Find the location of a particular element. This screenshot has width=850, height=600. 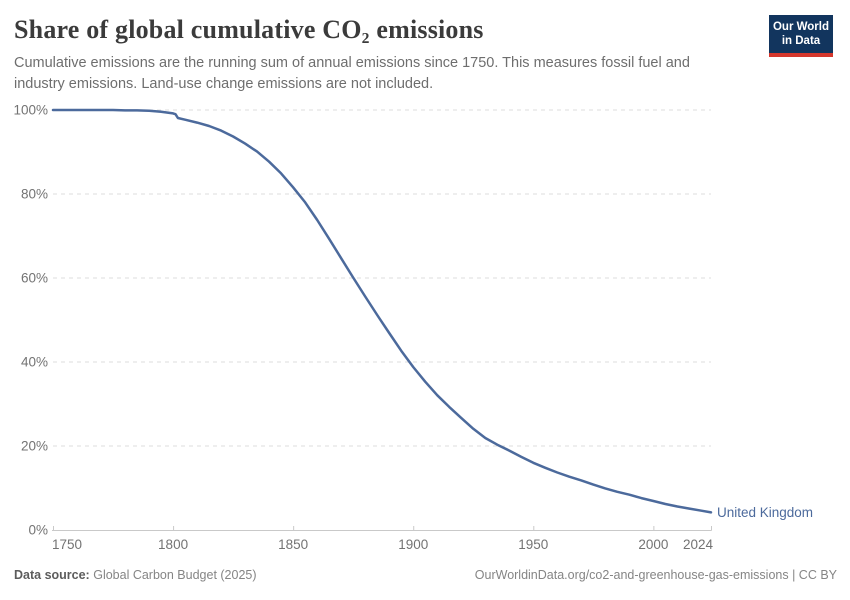

y-axis-tick-label-20: 20% is located at coordinates (34, 446).